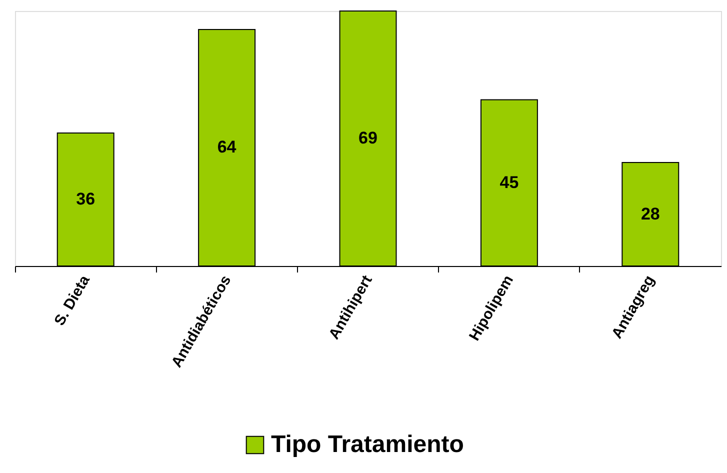  I want to click on data-label: 36, so click(86, 198).